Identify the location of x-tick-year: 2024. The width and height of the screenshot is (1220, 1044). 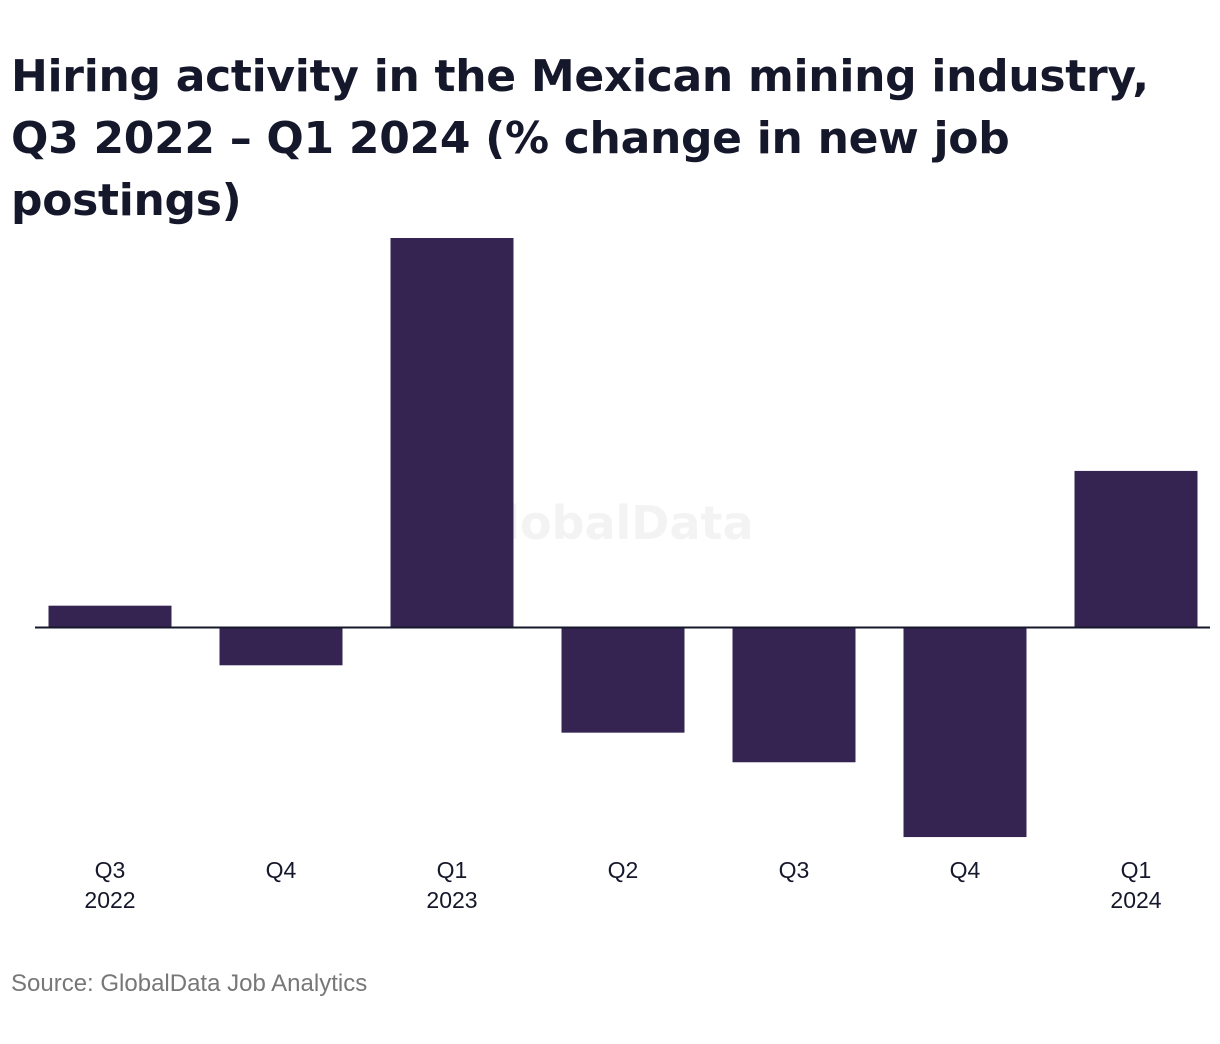
(1135, 900).